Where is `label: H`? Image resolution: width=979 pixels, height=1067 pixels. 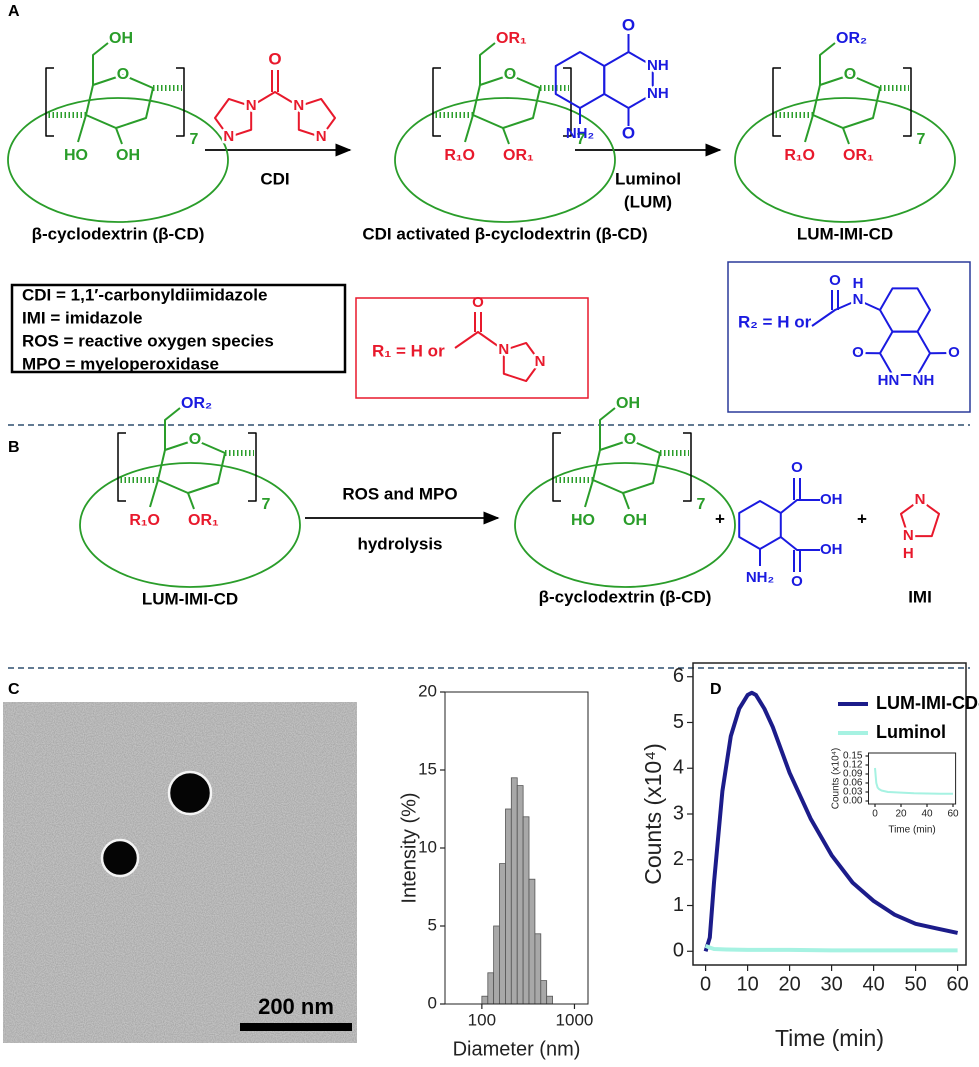
label: H is located at coordinates (858, 283).